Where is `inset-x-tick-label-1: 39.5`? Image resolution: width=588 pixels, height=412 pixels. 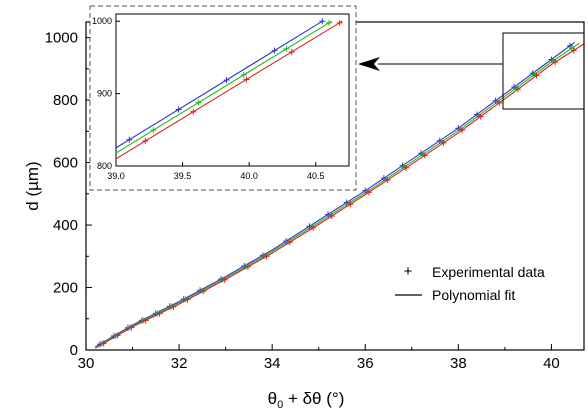 inset-x-tick-label-1: 39.5 is located at coordinates (183, 176).